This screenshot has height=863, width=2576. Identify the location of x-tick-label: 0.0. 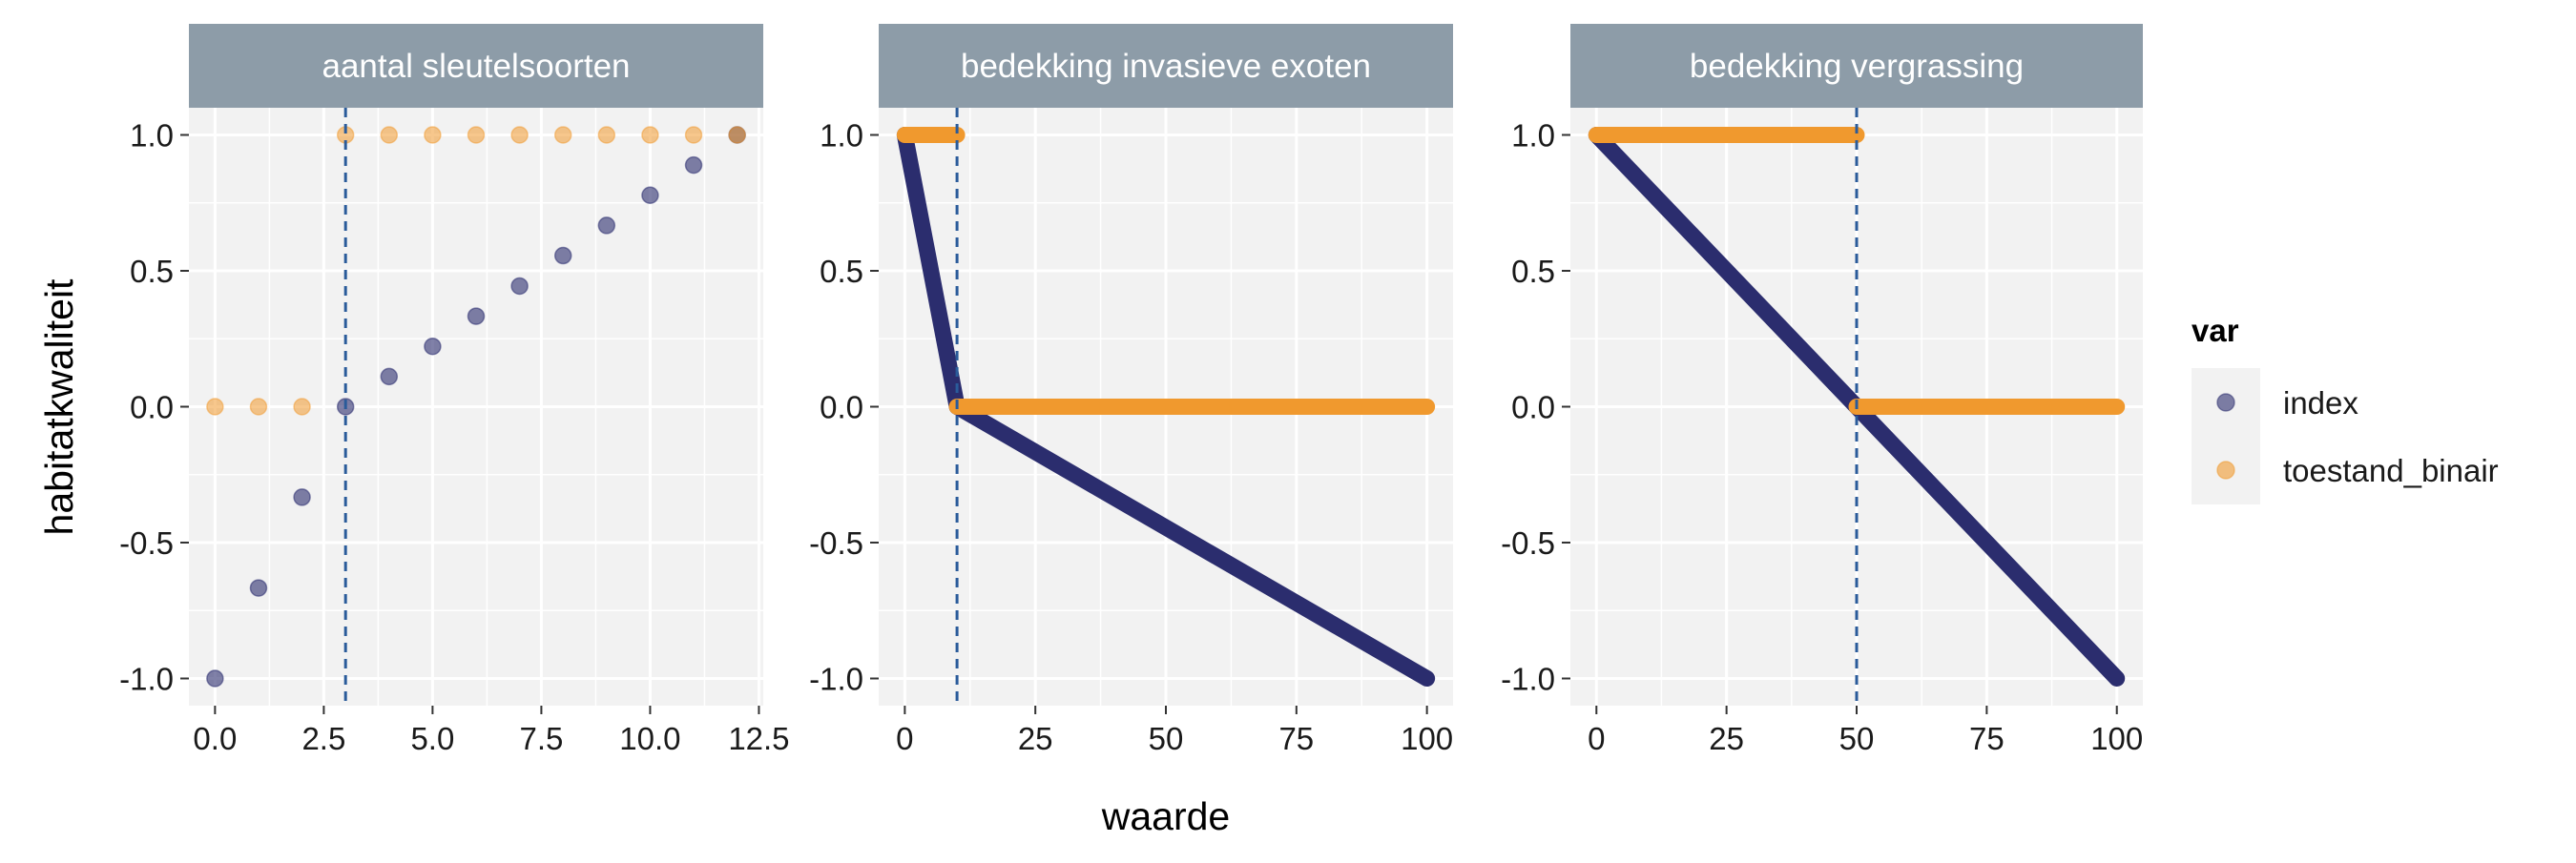
(215, 738).